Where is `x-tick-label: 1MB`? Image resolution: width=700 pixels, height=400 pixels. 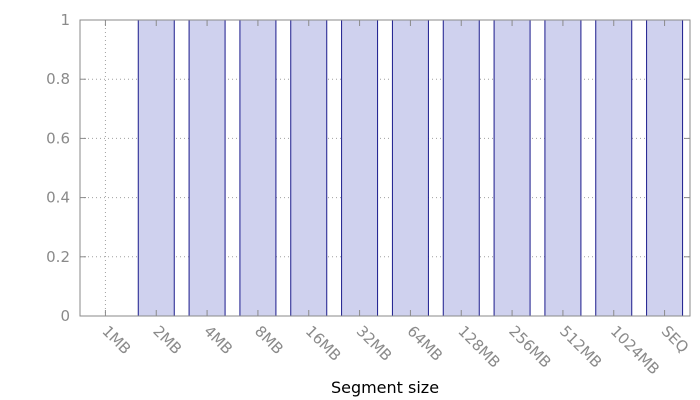 x-tick-label: 1MB is located at coordinates (117, 340).